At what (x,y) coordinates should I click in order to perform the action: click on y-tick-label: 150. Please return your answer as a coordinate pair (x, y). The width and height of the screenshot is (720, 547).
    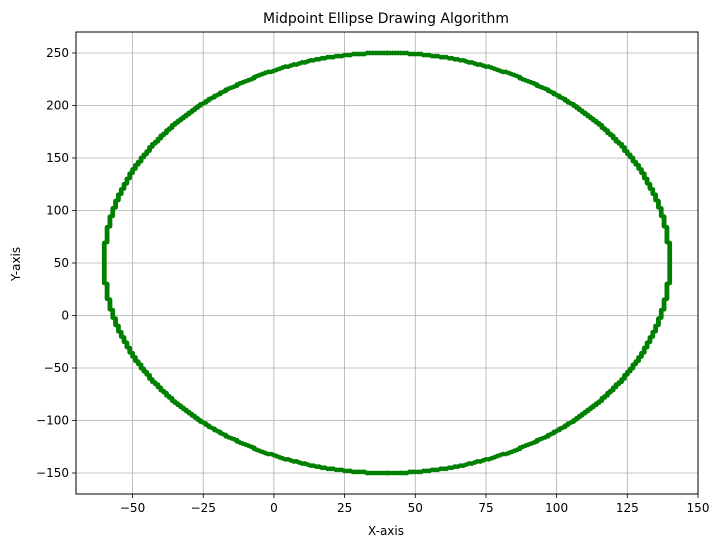
    Looking at the image, I should click on (57, 158).